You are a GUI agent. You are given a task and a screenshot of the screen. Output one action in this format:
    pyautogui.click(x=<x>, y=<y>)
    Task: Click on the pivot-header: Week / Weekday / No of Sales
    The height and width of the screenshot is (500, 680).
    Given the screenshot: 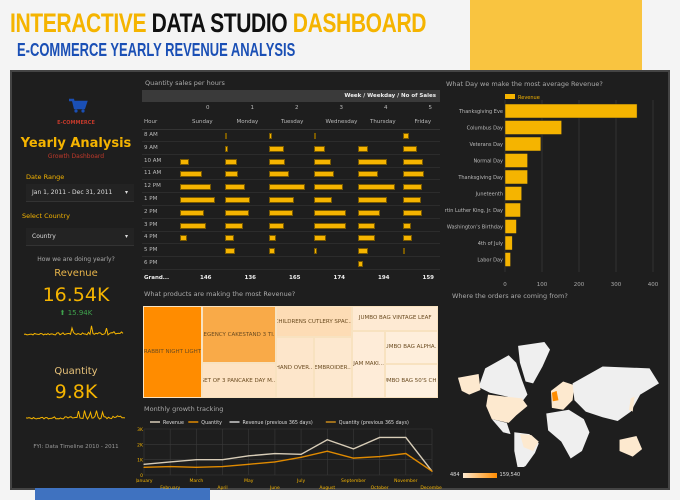 What is the action you would take?
    pyautogui.click(x=291, y=96)
    